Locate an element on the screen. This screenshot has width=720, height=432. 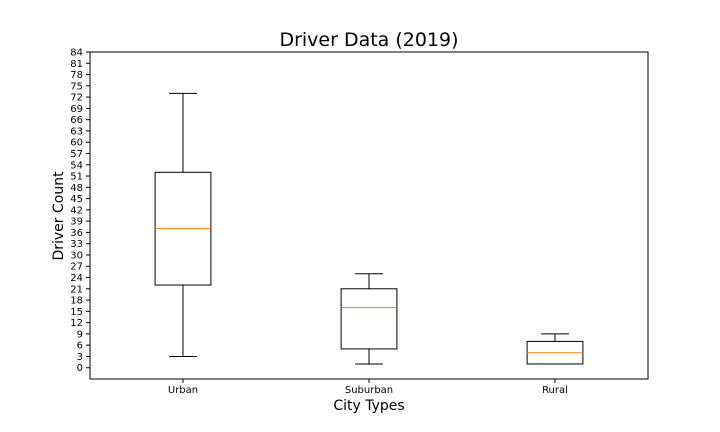
y-tick-label: 69 is located at coordinates (76, 109).